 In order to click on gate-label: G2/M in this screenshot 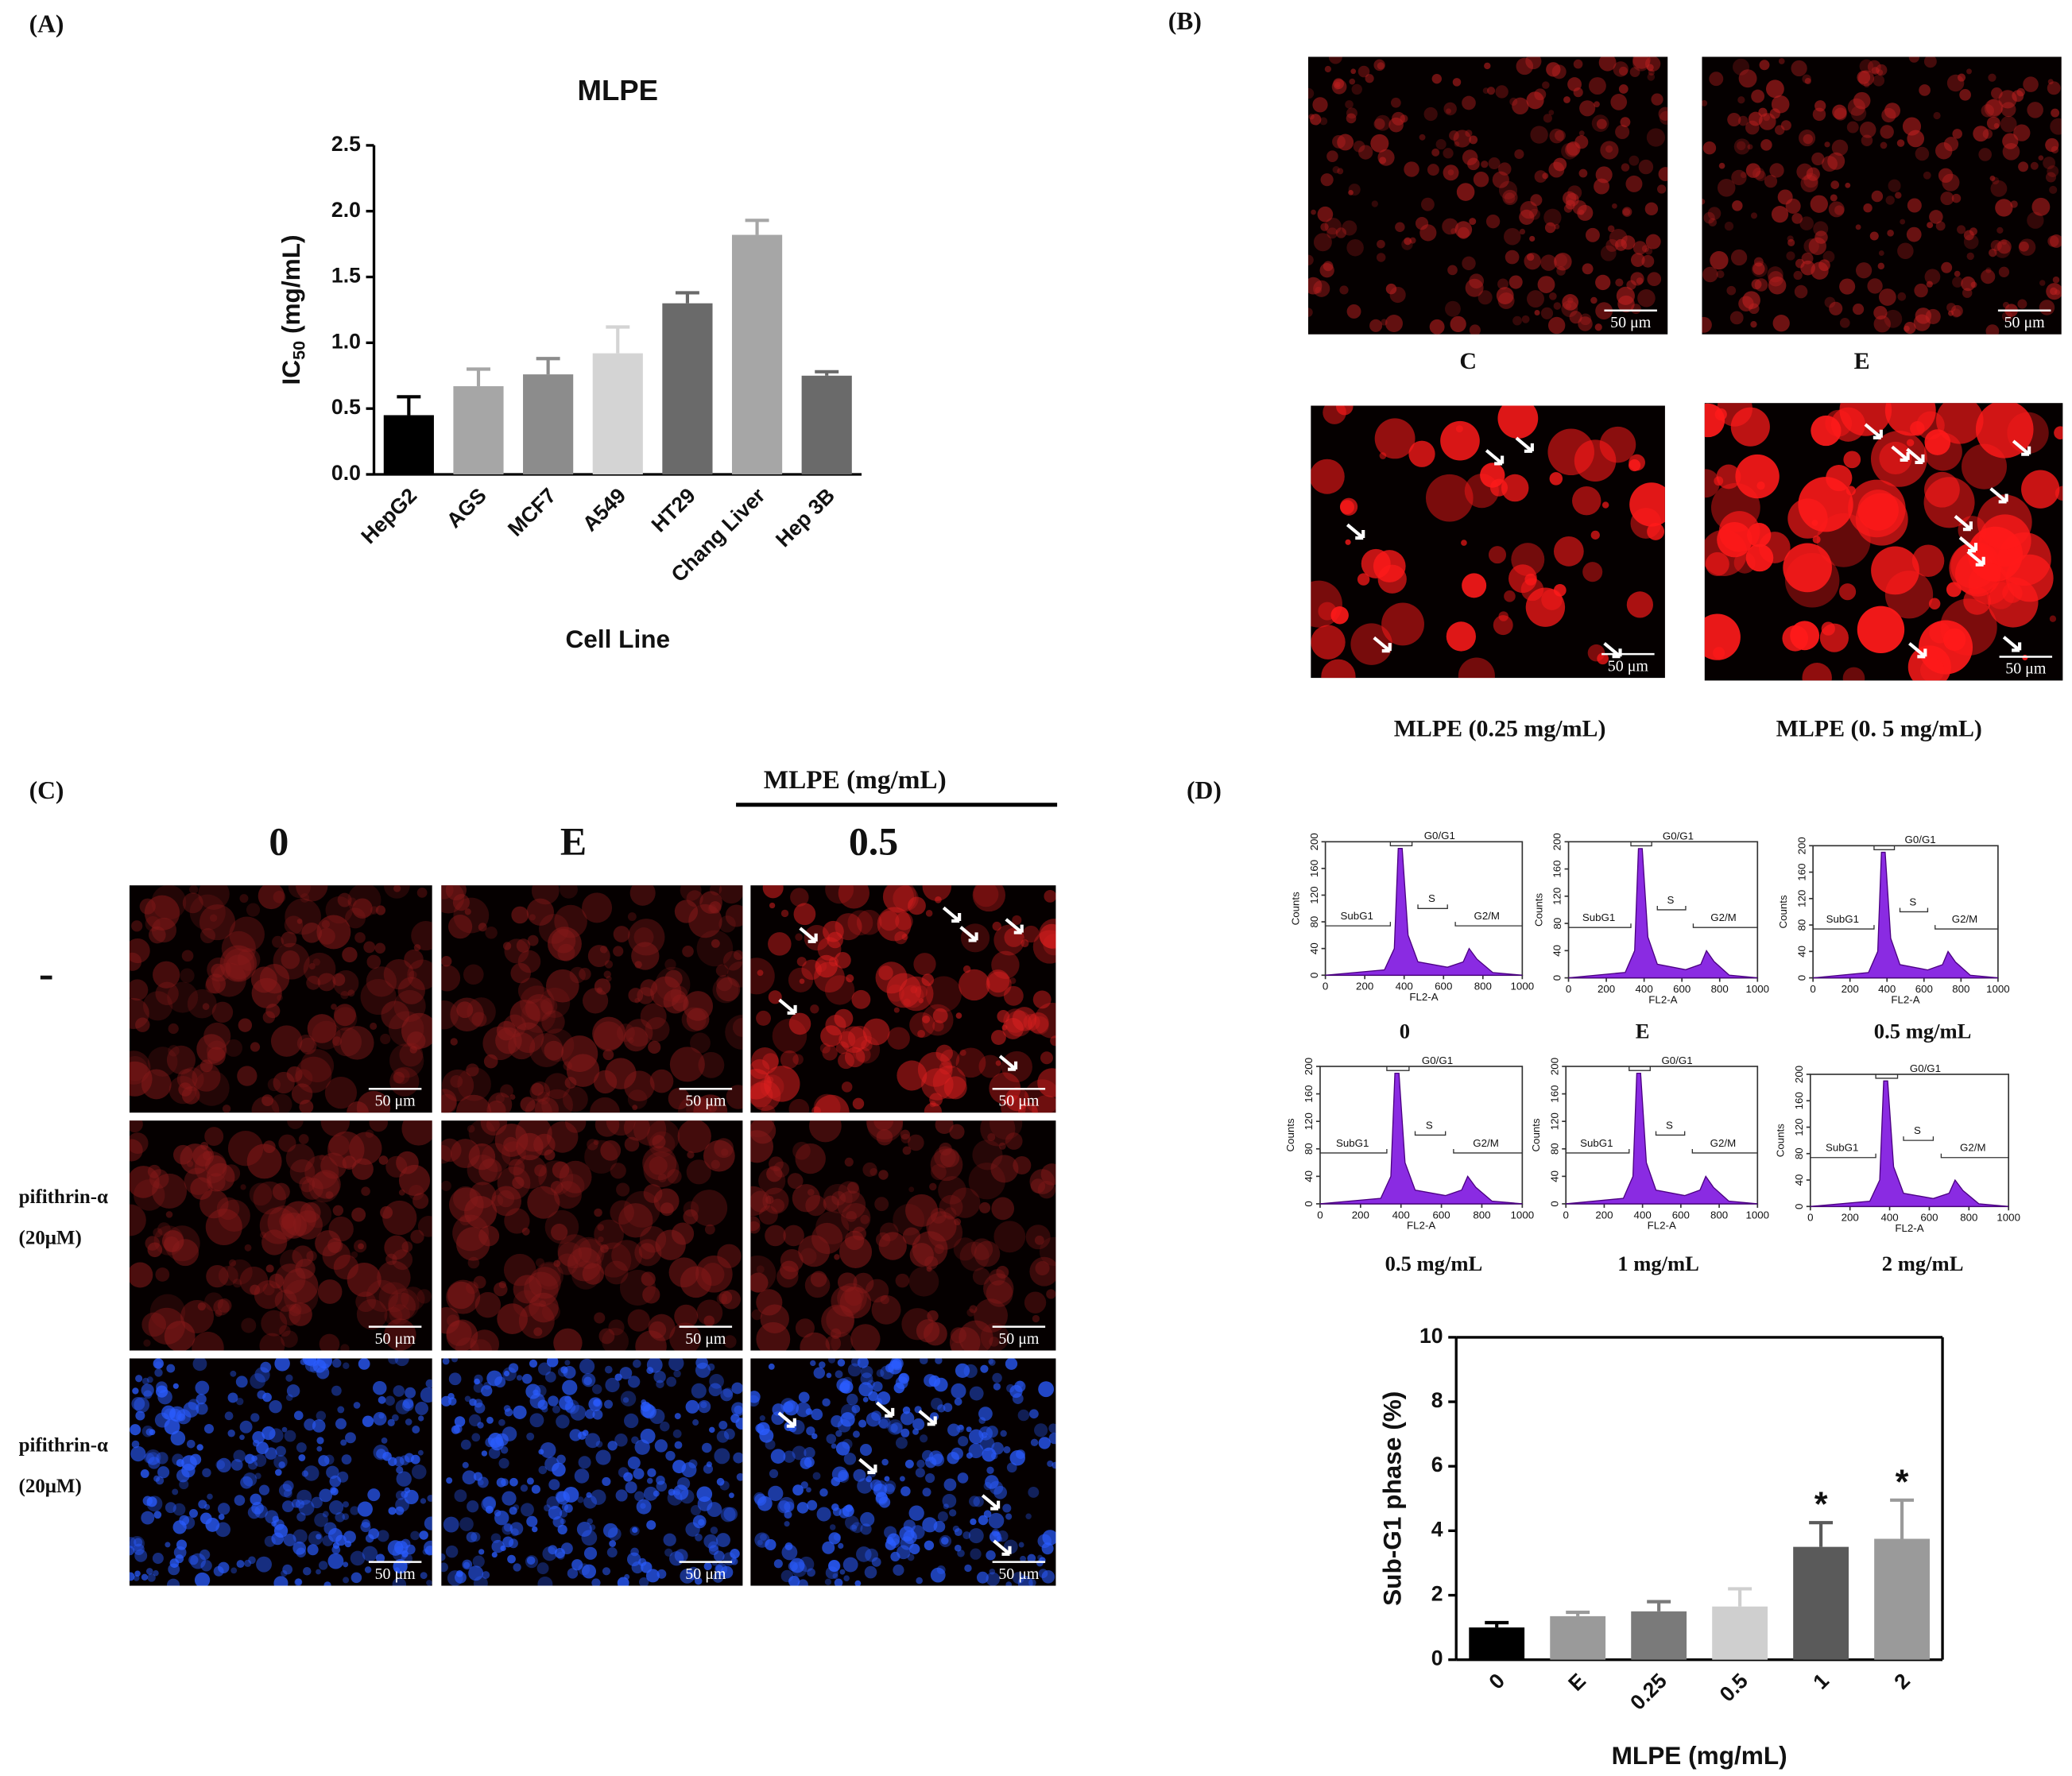, I will do `click(1487, 916)`.